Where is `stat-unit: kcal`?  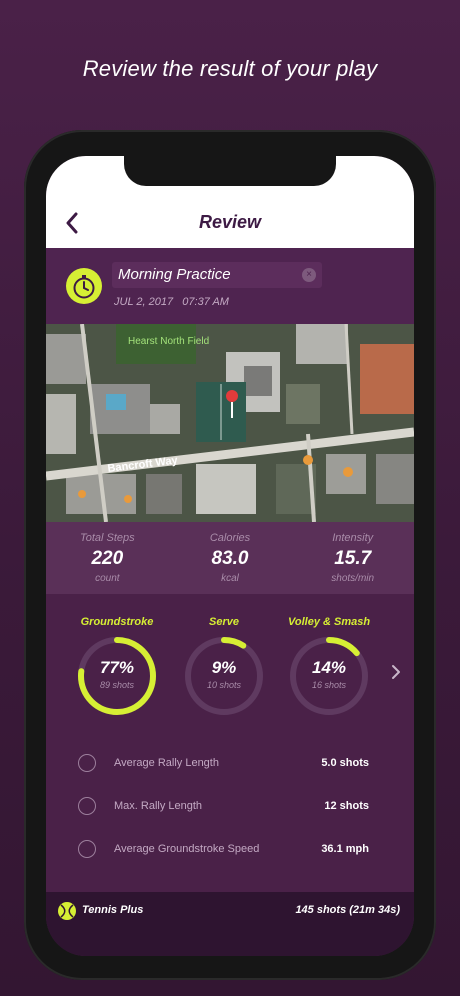 stat-unit: kcal is located at coordinates (230, 578).